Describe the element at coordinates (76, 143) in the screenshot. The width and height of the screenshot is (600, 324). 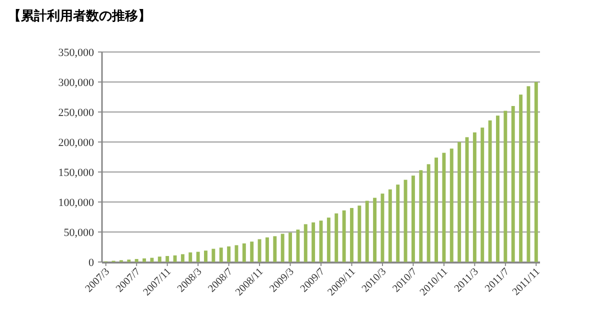
I see `y-tick-label: 200,000` at that location.